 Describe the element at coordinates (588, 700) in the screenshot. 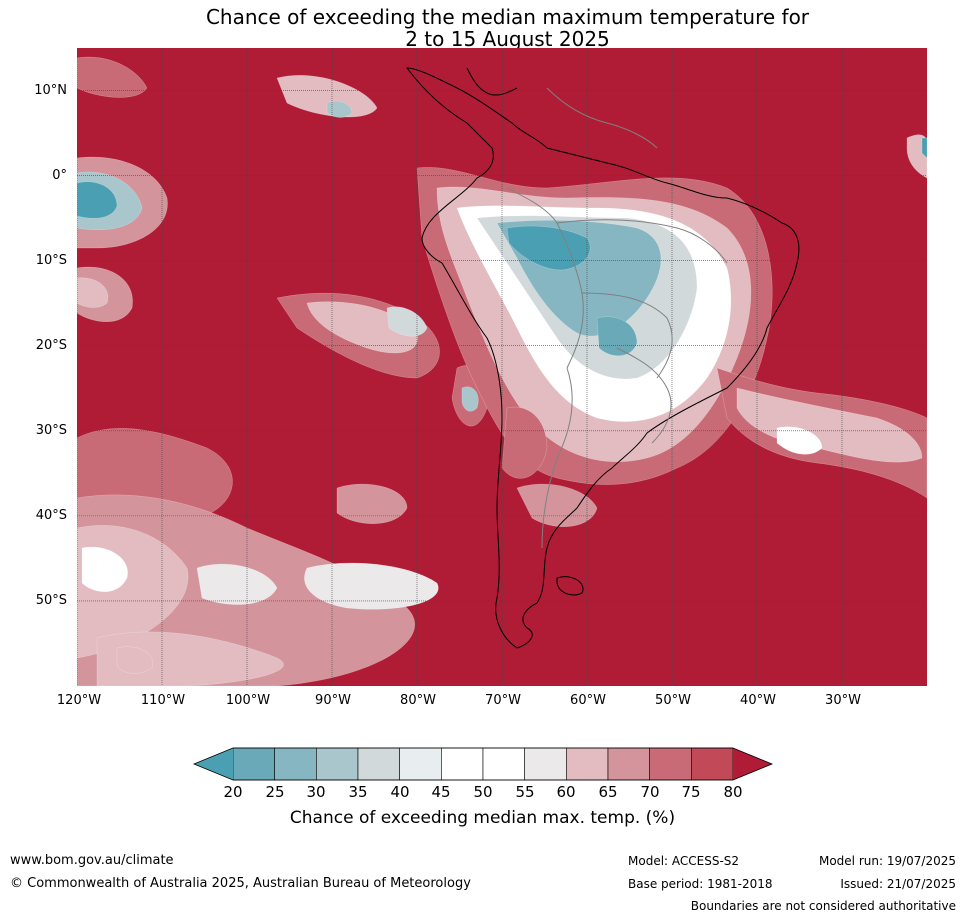

I see `lon-label-60w: 60°W` at that location.